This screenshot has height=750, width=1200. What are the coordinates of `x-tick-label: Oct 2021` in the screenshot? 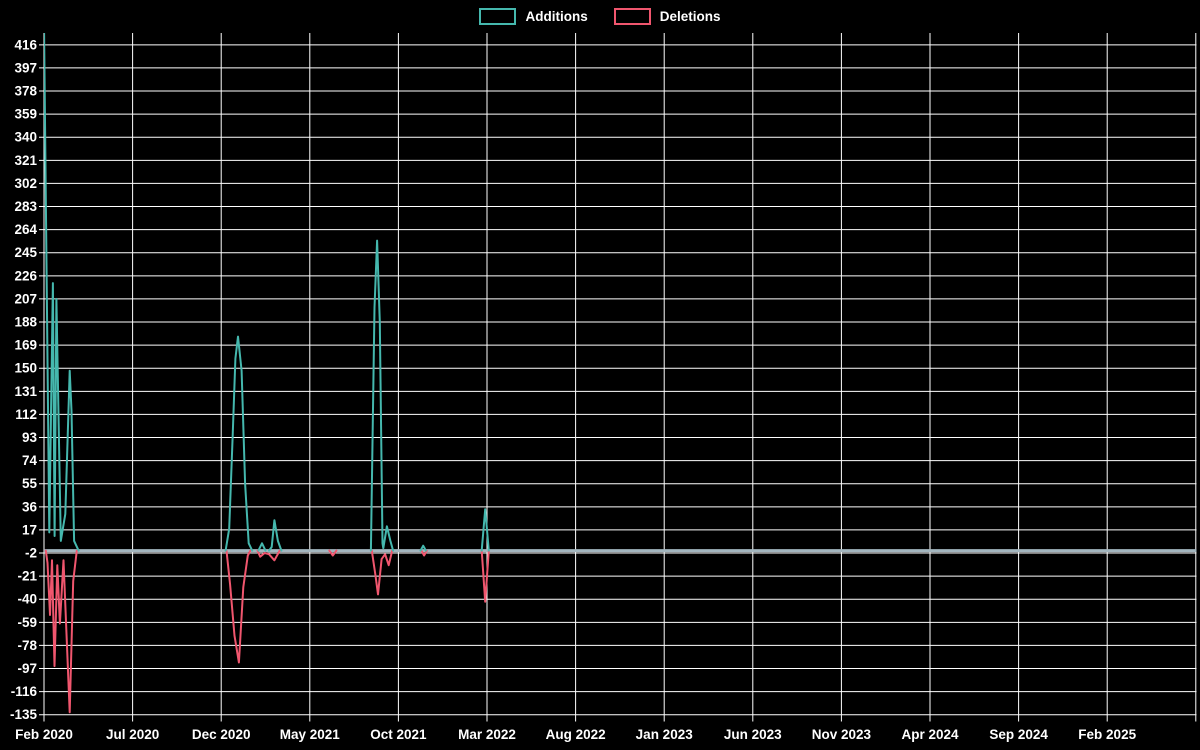 It's located at (398, 734).